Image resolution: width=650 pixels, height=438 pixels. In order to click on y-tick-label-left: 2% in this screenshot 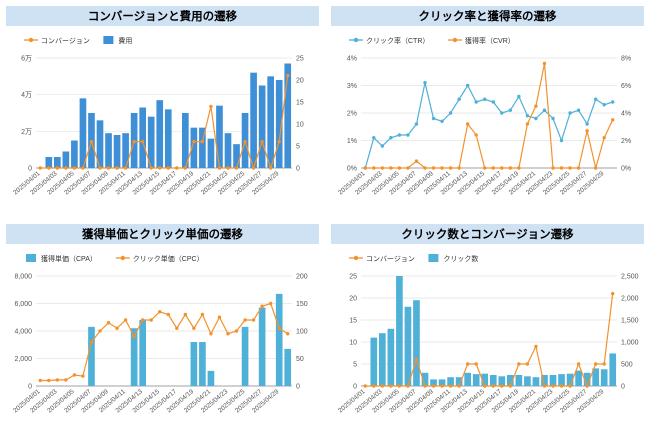, I will do `click(352, 114)`.